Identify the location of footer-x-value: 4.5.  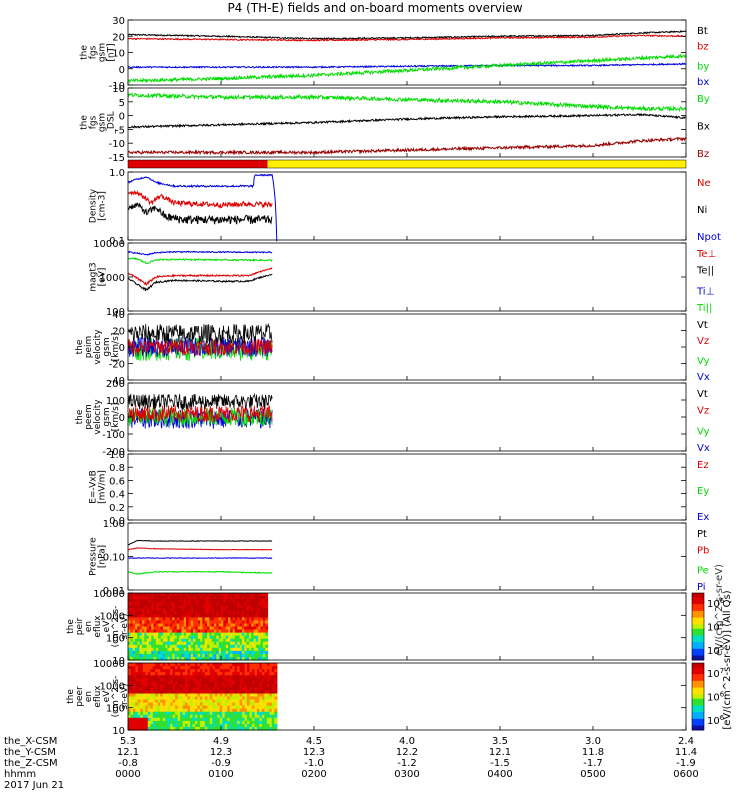
(314, 741).